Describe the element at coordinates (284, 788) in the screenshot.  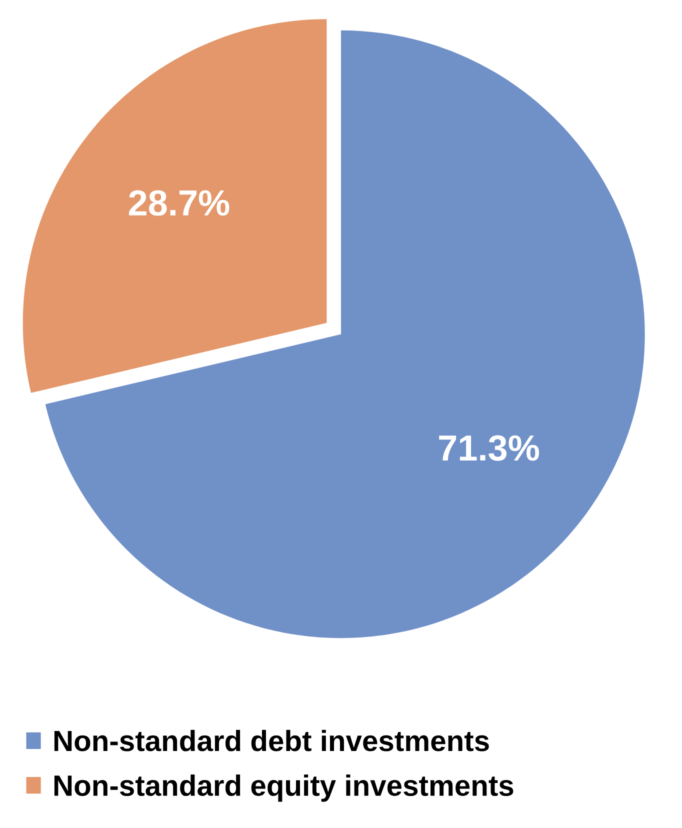
I see `legend-label: Non-standard equity investments` at that location.